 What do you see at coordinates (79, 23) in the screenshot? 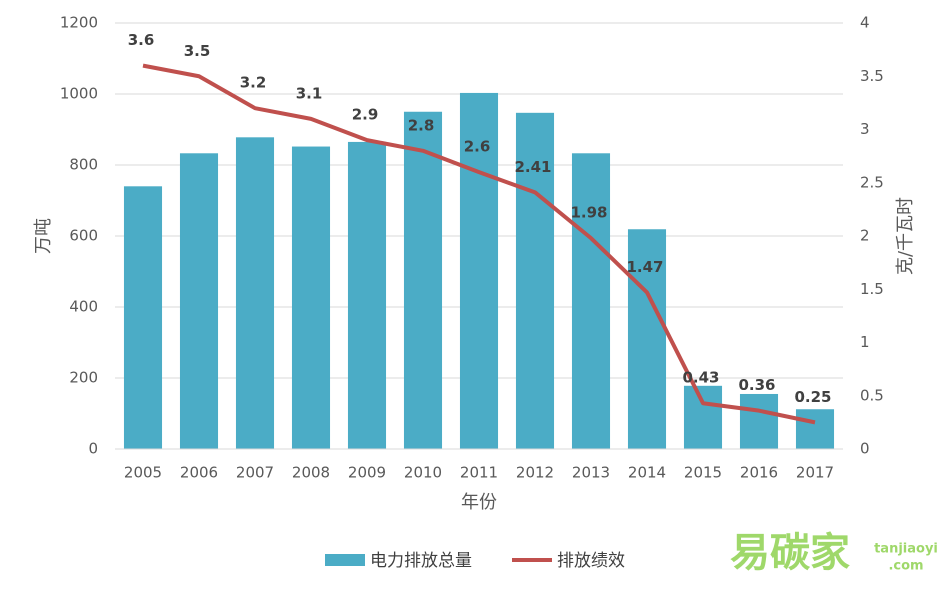
I see `y-tick-label: 1200` at bounding box center [79, 23].